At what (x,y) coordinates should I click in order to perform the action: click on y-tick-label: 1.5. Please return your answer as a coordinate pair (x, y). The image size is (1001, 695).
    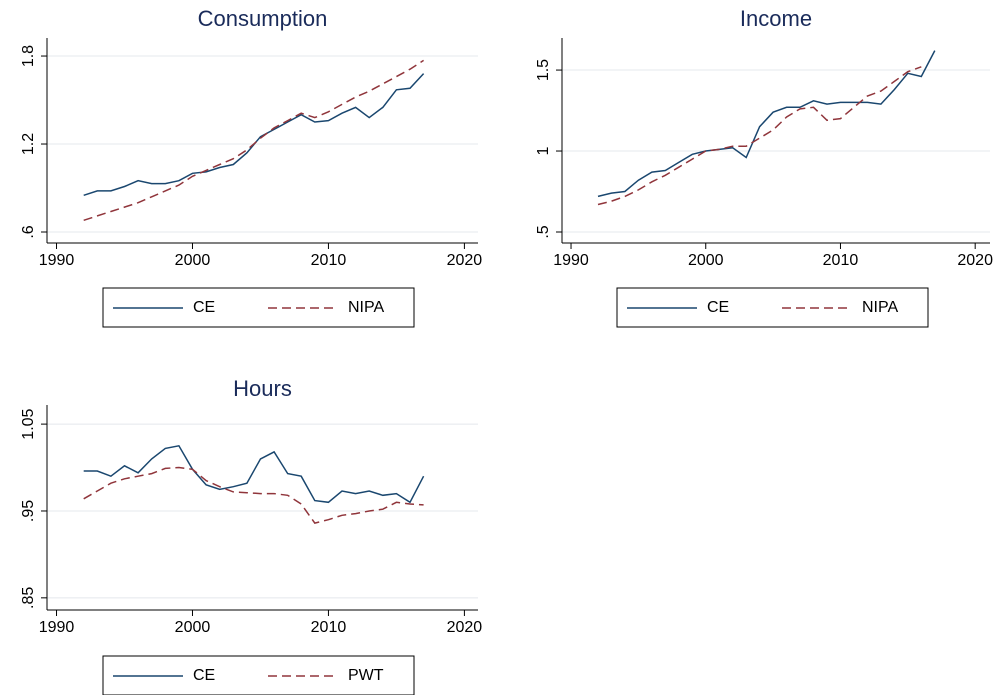
    Looking at the image, I should click on (543, 70).